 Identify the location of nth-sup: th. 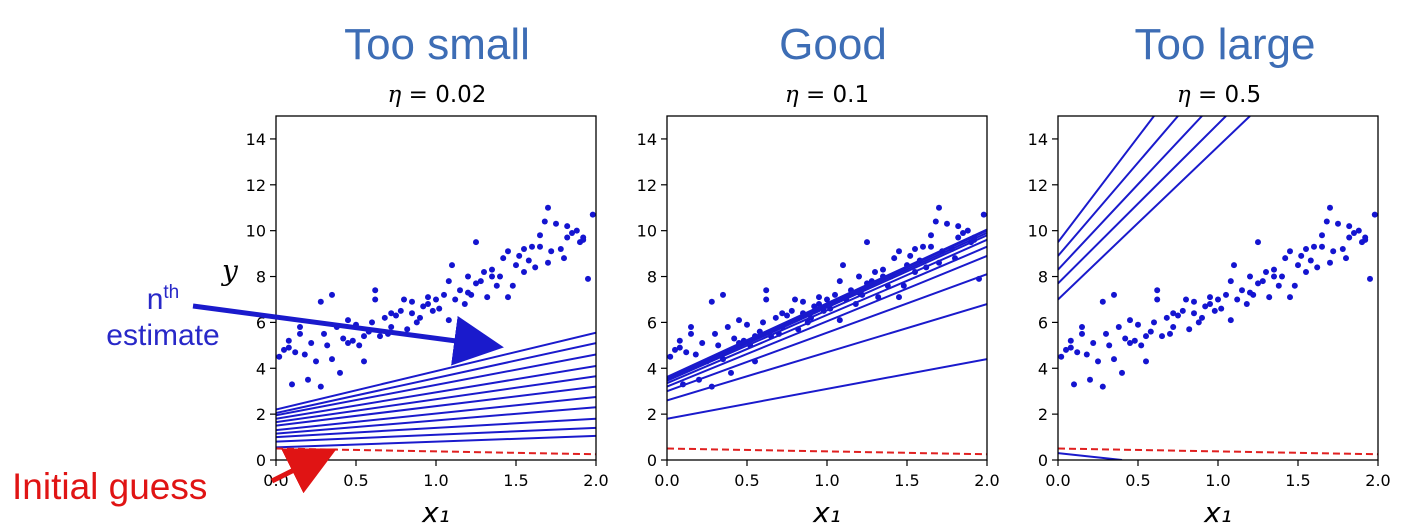
(171, 292).